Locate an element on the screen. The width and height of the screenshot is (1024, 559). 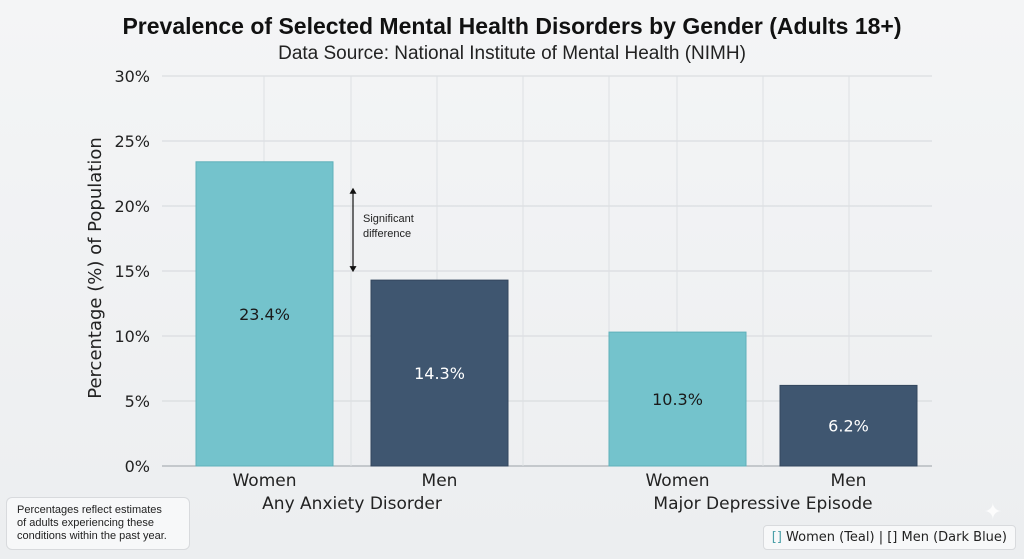
annotation-arrow-head-bottom is located at coordinates (353, 269).